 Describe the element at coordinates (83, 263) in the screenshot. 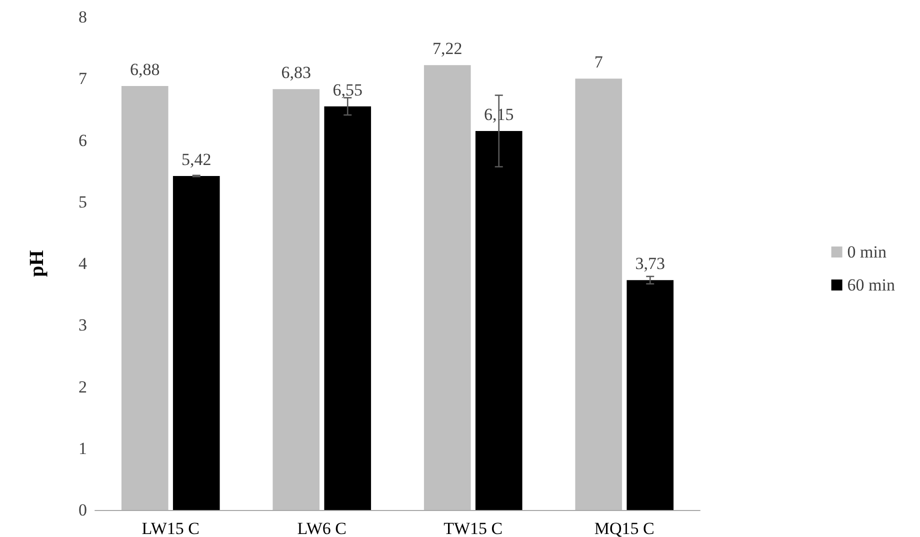

I see `y-tick-label: 4` at that location.